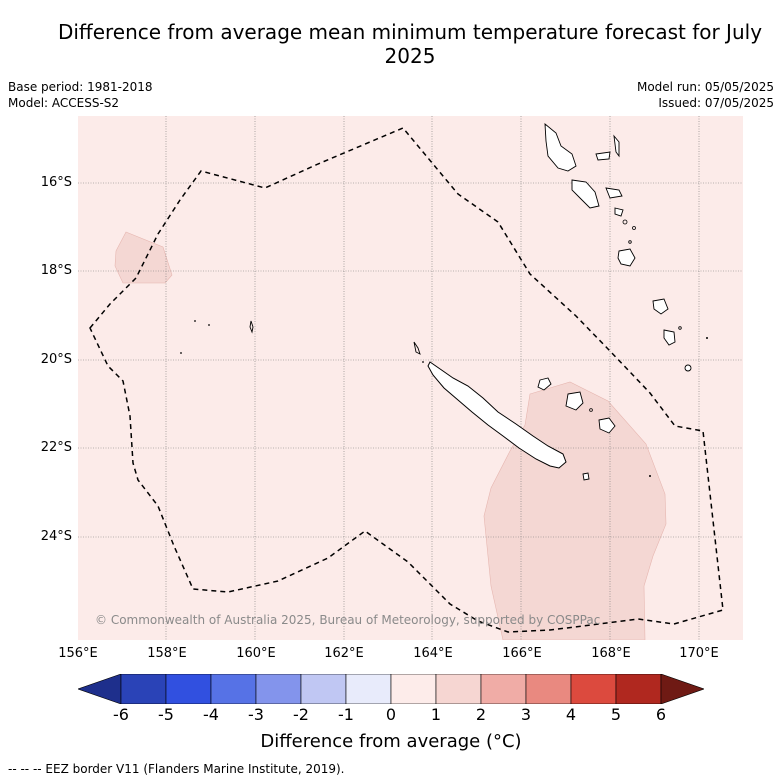  What do you see at coordinates (611, 653) in the screenshot?
I see `lon-label-168e: 168°E` at bounding box center [611, 653].